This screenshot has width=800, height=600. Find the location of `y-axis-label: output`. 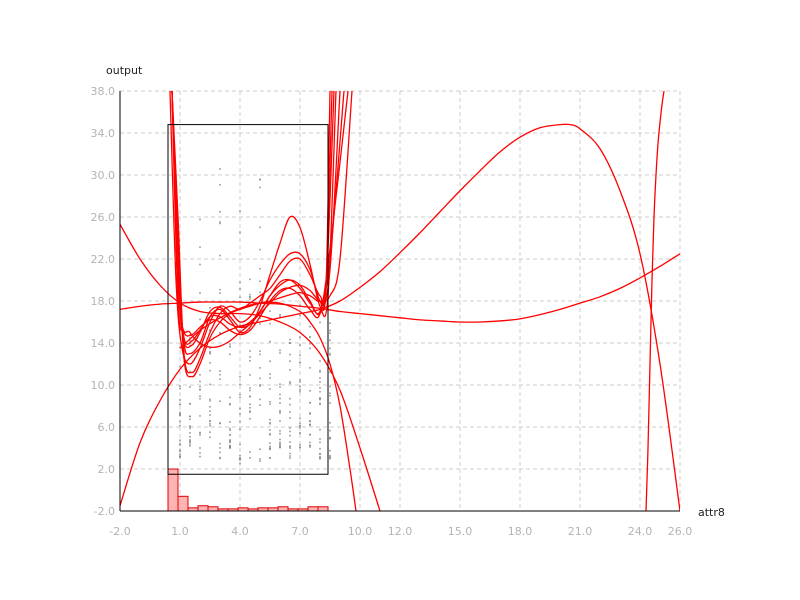

y-axis-label: output is located at coordinates (124, 70).